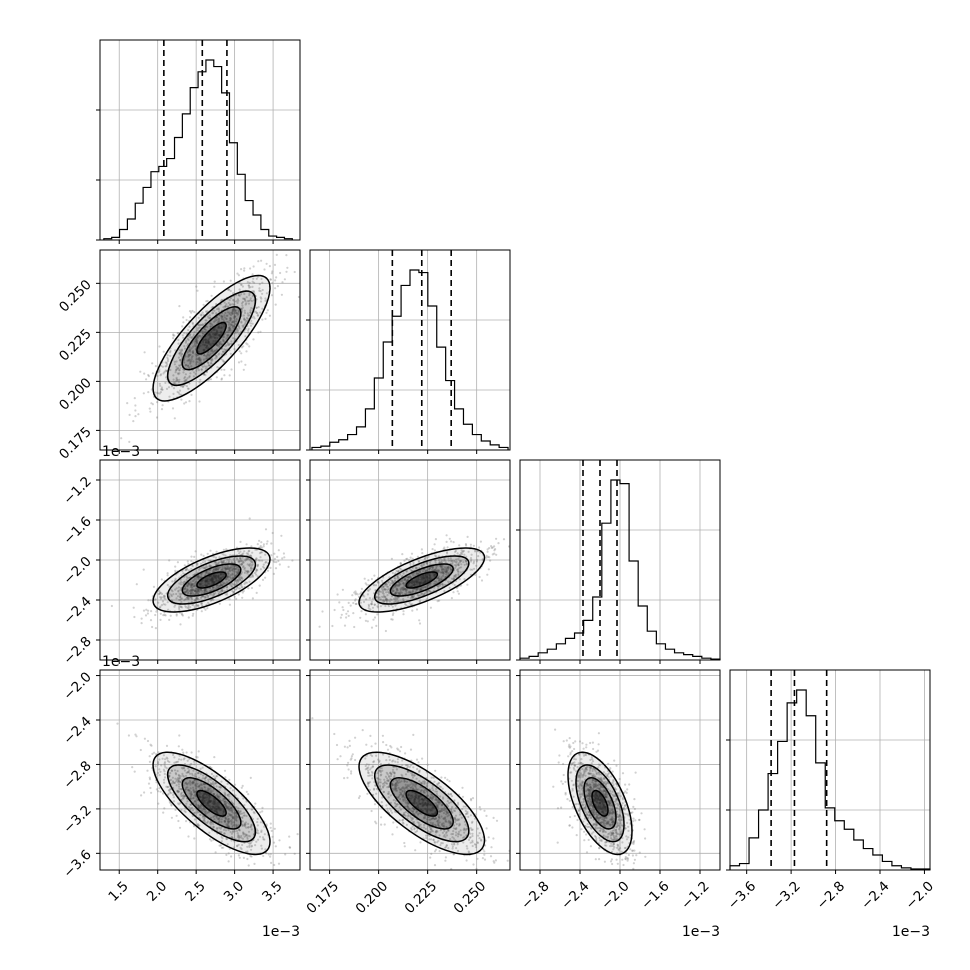 Image resolution: width=970 pixels, height=970 pixels. Describe the element at coordinates (77, 651) in the screenshot. I see `y-tick-label: −2.8` at that location.